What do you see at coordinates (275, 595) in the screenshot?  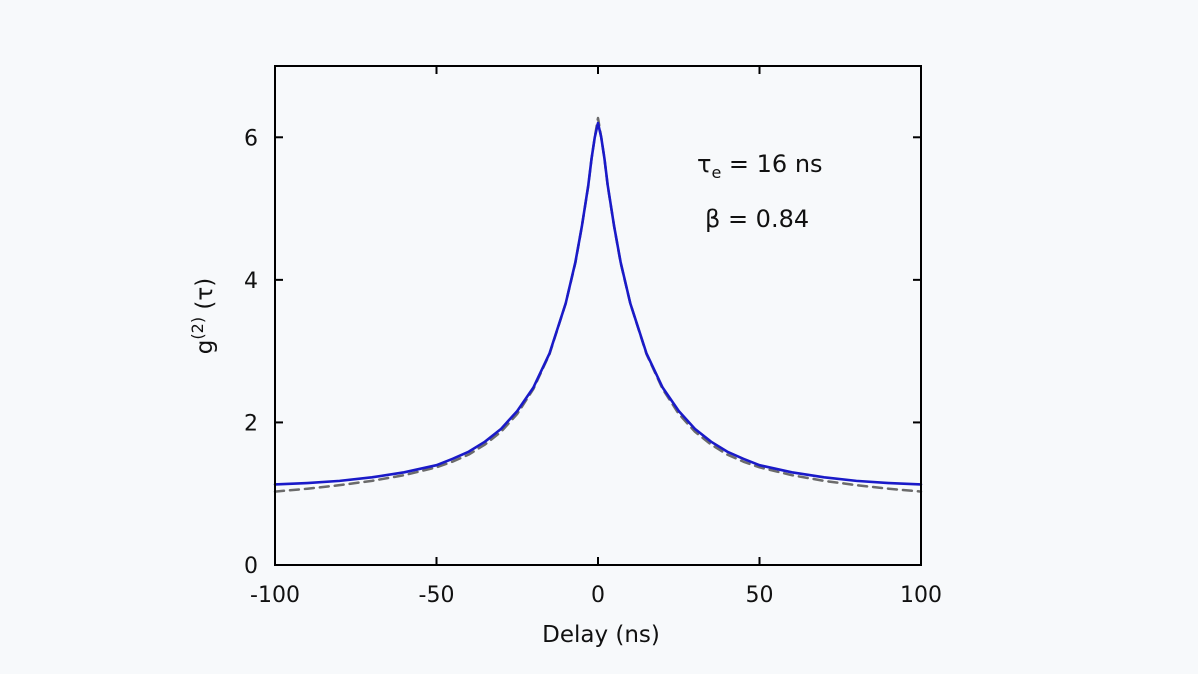 I see `x-tick-label-0: -100` at bounding box center [275, 595].